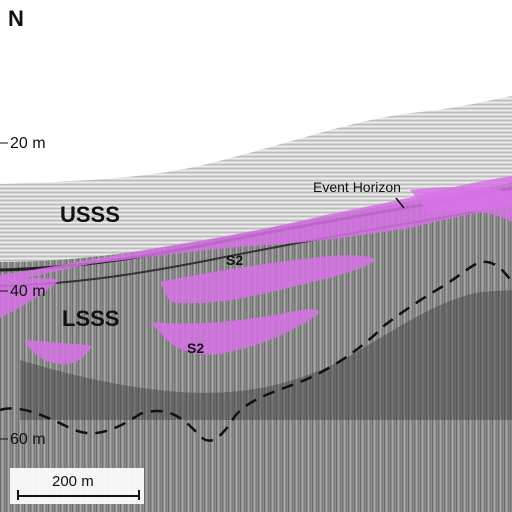 This screenshot has height=512, width=512. What do you see at coordinates (461, 204) in the screenshot?
I see `magenta-cap-right` at bounding box center [461, 204].